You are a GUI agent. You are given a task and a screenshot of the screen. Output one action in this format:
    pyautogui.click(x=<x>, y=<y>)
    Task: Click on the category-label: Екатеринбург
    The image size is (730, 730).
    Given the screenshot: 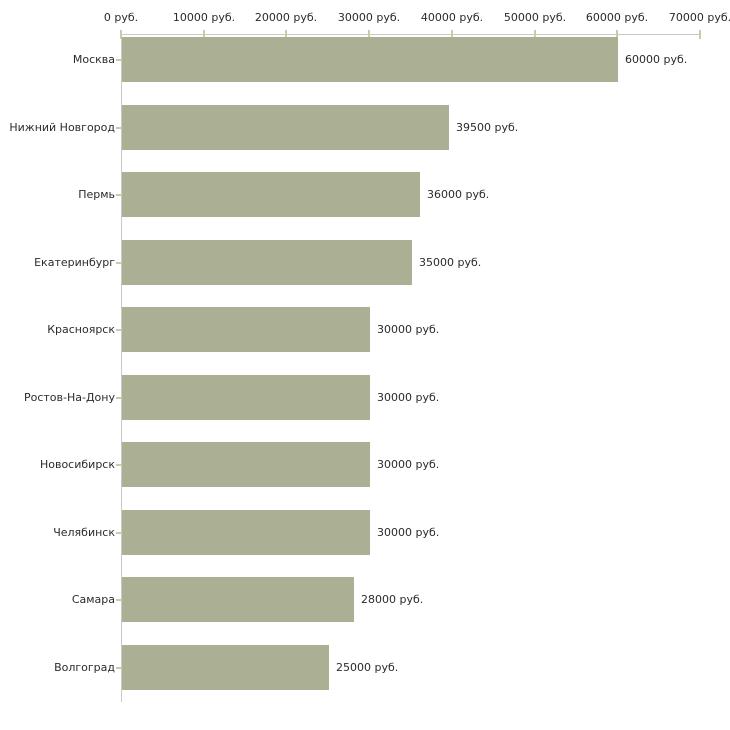 What is the action you would take?
    pyautogui.click(x=74, y=262)
    